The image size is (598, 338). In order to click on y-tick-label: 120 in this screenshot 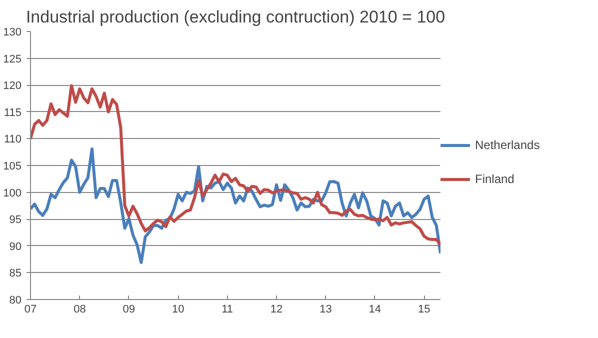, I will do `click(12, 86)`.